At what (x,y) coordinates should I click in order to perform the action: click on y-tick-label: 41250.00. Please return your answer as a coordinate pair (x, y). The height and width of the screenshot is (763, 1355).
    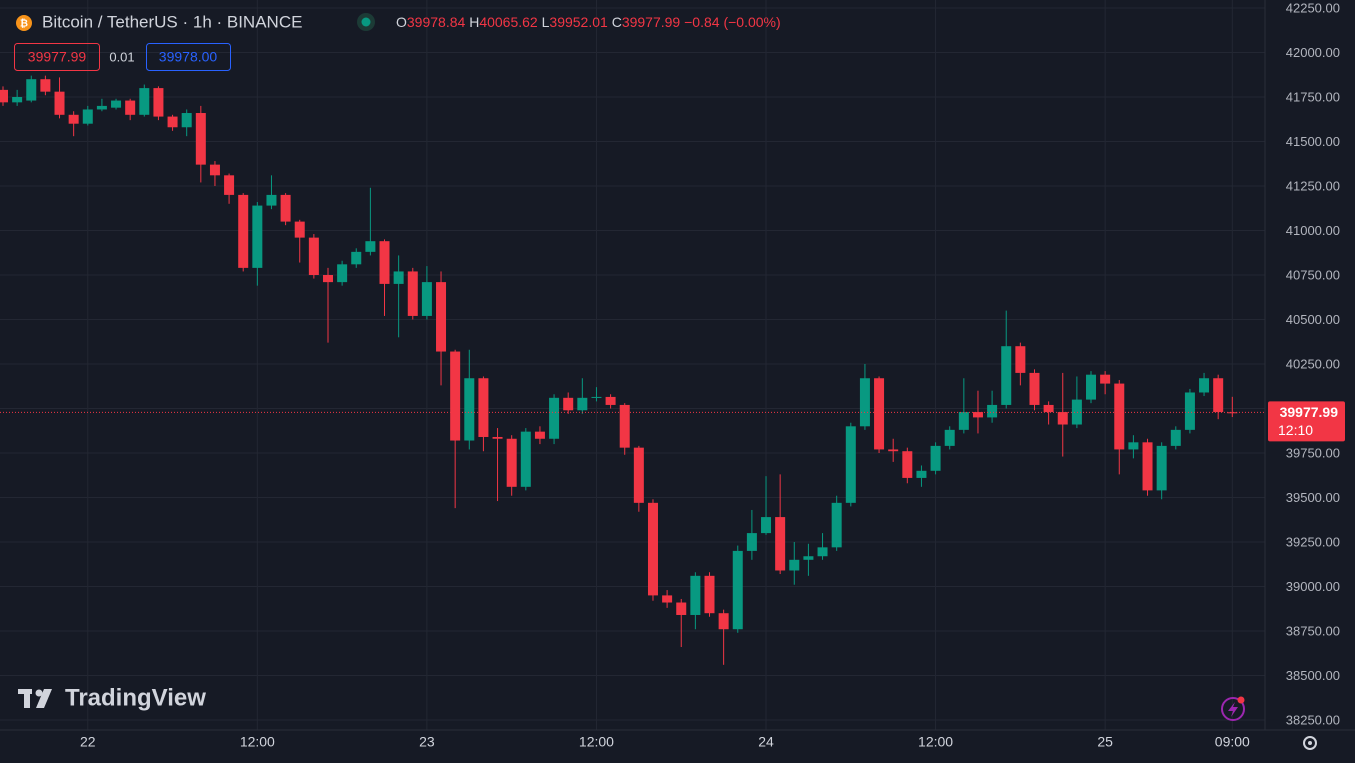
    Looking at the image, I should click on (1313, 185).